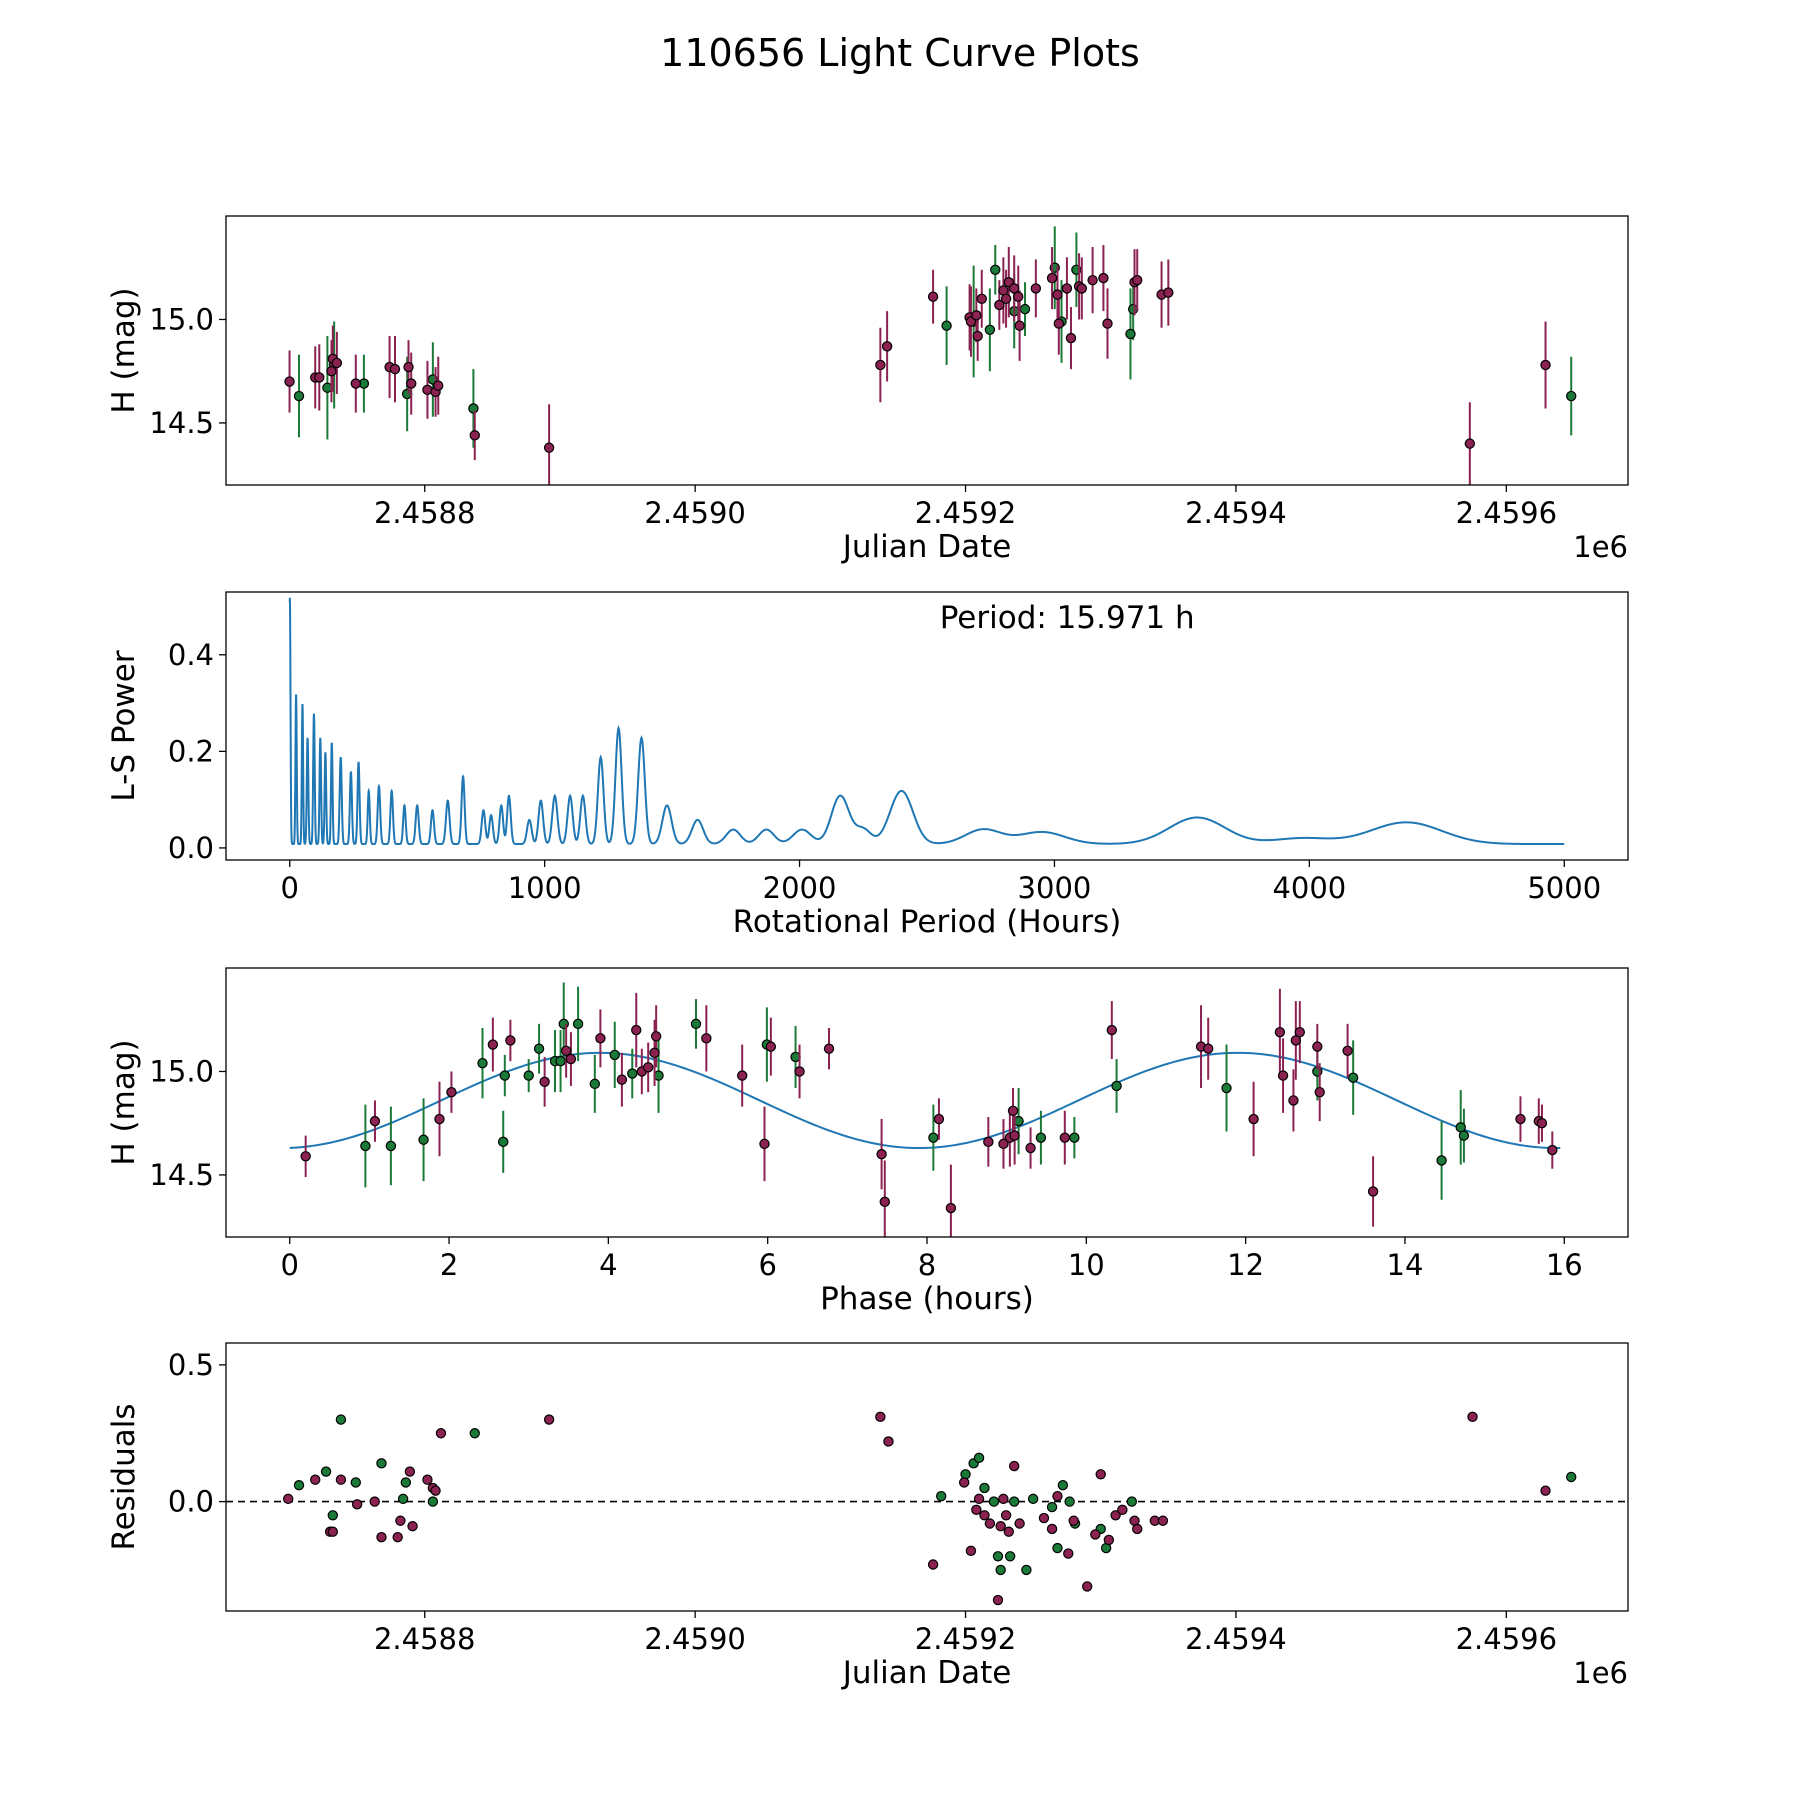 Image resolution: width=1800 pixels, height=1800 pixels. What do you see at coordinates (927, 1265) in the screenshot?
I see `x-tick-label: 8` at bounding box center [927, 1265].